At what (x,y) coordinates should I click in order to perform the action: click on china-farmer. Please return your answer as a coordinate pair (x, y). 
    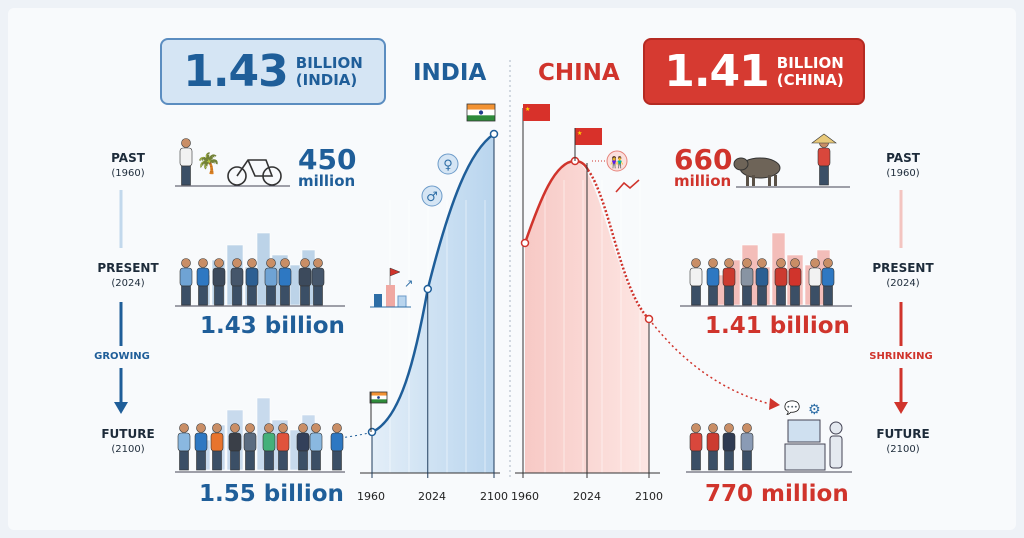
    Looking at the image, I should click on (824, 162).